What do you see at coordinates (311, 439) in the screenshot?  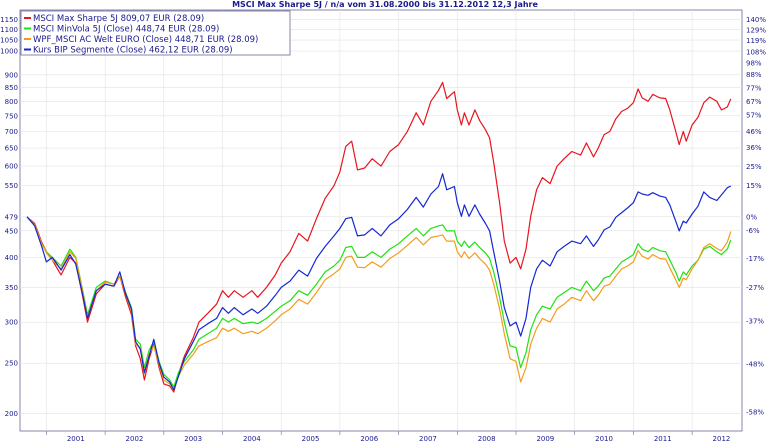 I see `x-tick-label: 2005` at bounding box center [311, 439].